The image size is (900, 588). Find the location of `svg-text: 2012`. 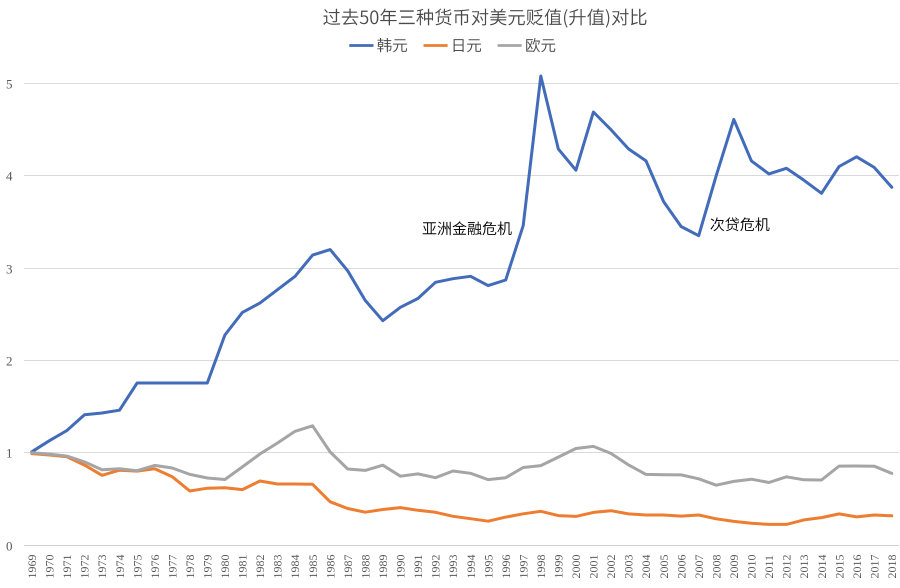

svg-text: 2012 is located at coordinates (787, 567).